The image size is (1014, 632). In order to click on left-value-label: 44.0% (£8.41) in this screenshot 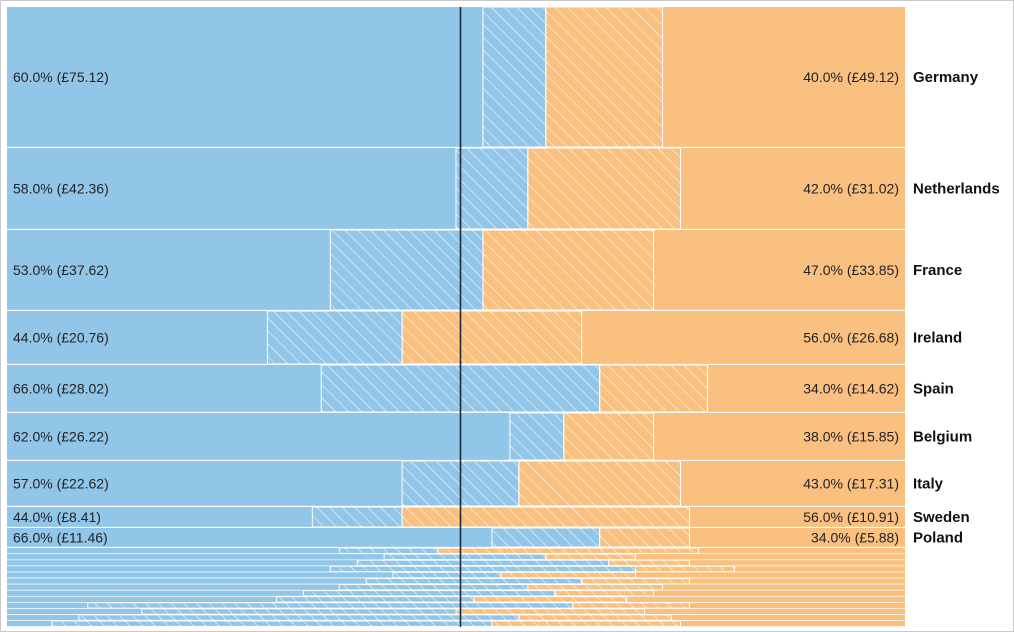, I will do `click(57, 517)`.